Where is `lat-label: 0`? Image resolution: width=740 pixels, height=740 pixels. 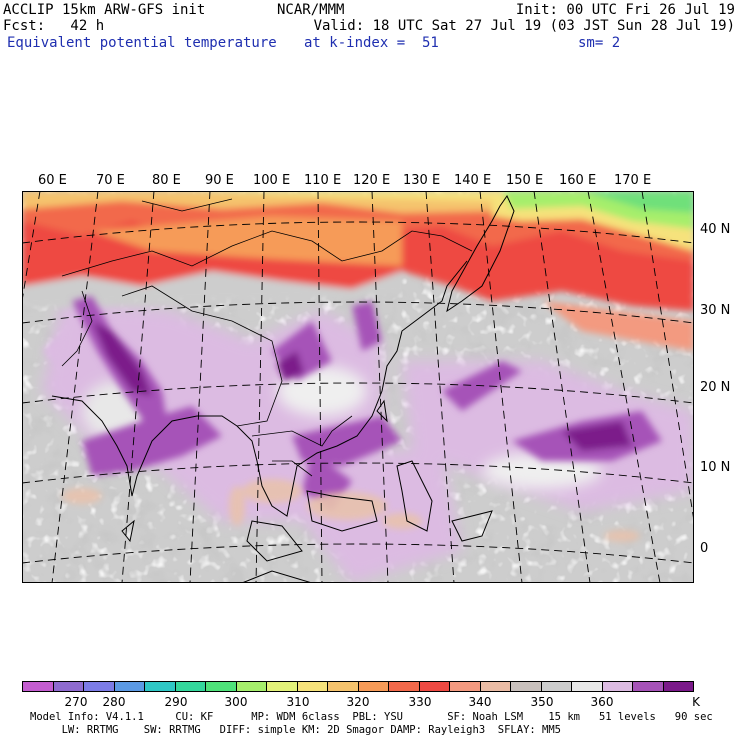
lat-label: 0 is located at coordinates (704, 548).